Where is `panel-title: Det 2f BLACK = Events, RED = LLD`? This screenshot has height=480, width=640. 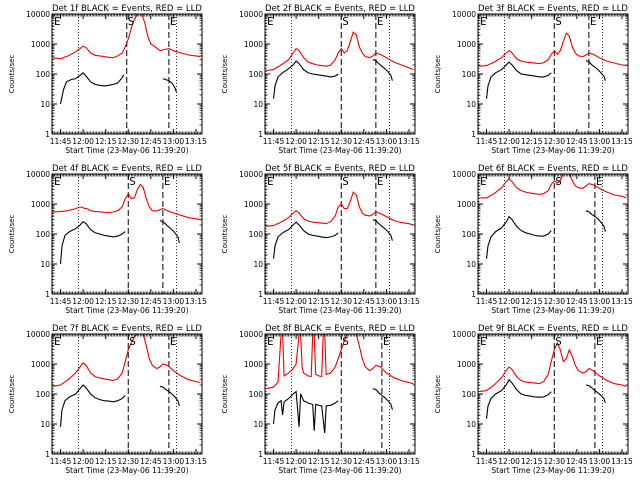 panel-title: Det 2f BLACK = Events, RED = LLD is located at coordinates (340, 9).